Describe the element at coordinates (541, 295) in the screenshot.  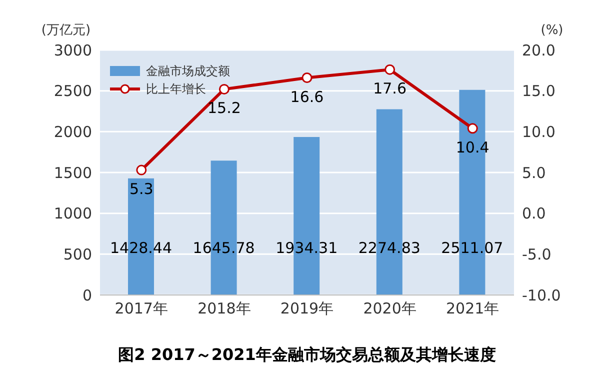
I see `y2-tick-label: -10.0` at that location.